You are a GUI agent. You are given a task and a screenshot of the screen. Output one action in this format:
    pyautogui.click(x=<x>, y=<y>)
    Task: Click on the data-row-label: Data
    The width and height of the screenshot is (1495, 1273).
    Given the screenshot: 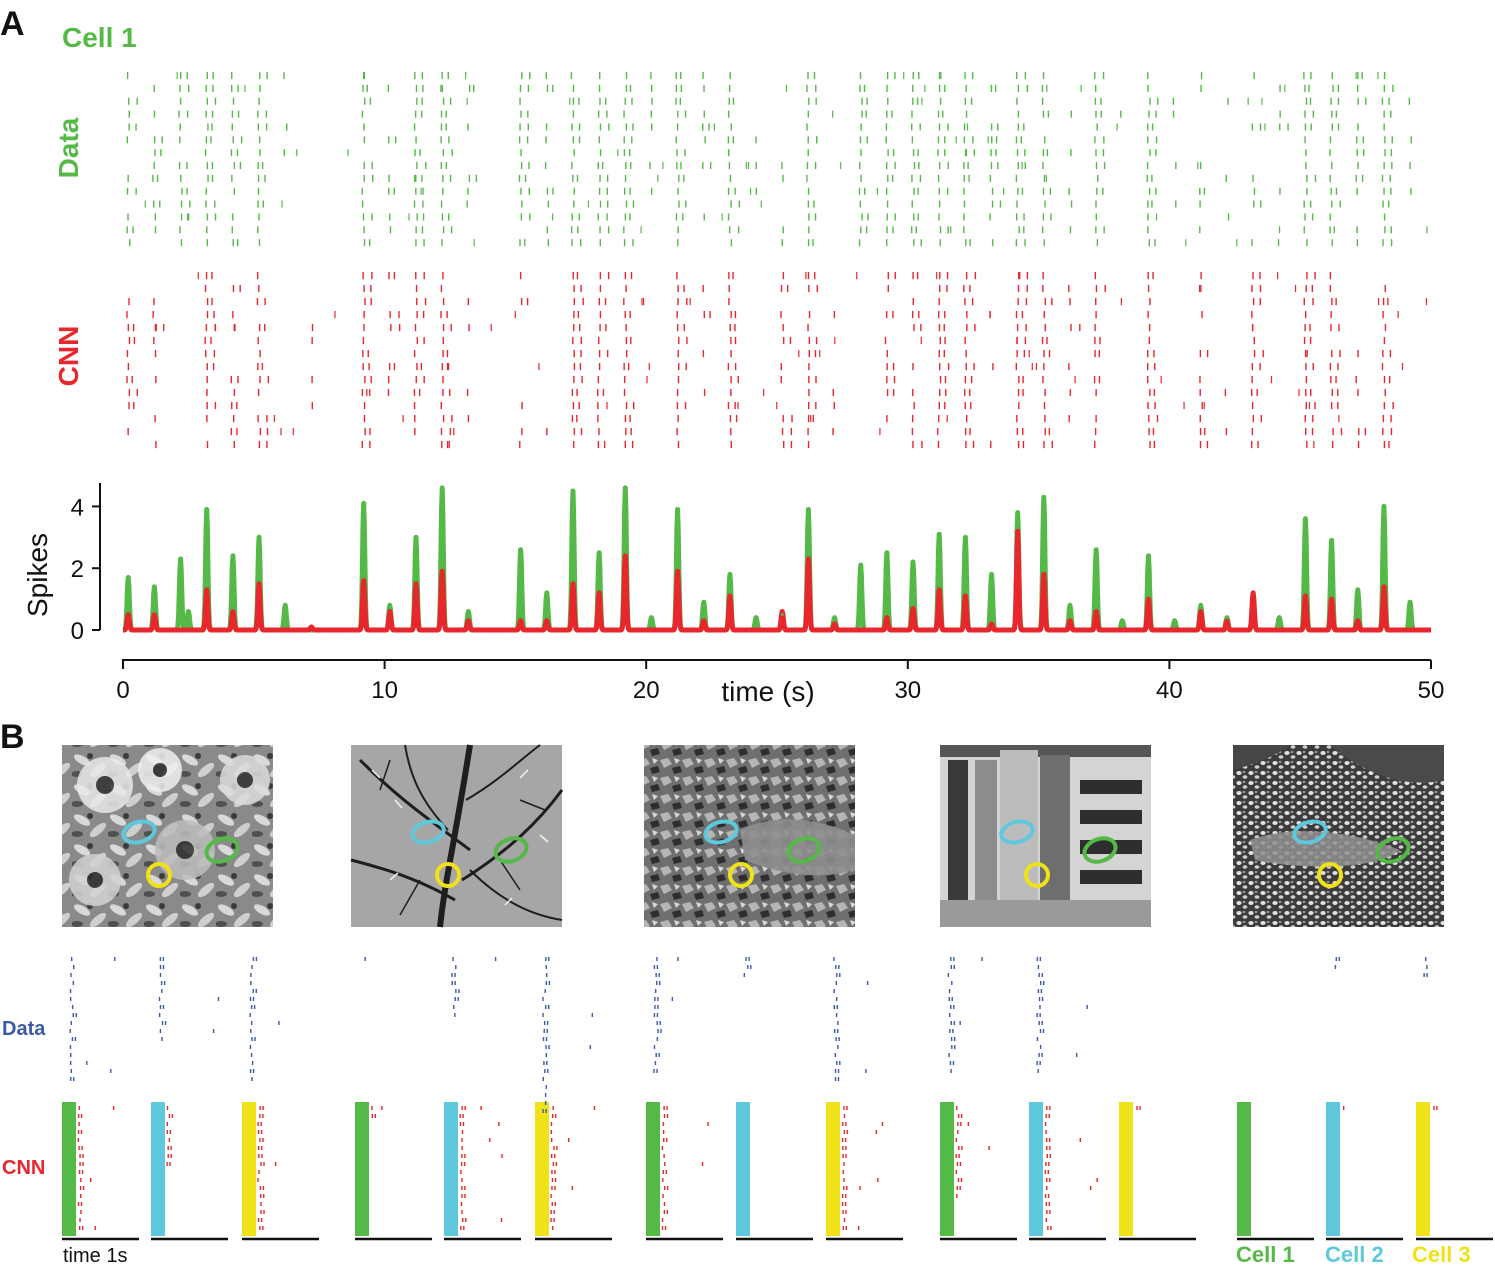 What is the action you would take?
    pyautogui.click(x=68, y=147)
    